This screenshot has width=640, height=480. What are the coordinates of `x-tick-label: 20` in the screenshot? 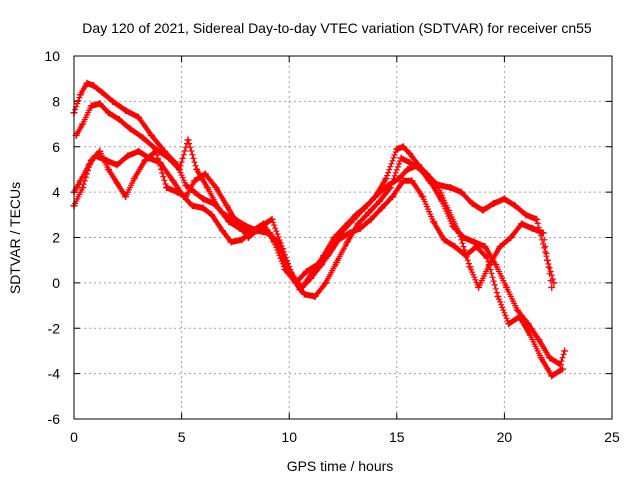 It's located at (505, 437).